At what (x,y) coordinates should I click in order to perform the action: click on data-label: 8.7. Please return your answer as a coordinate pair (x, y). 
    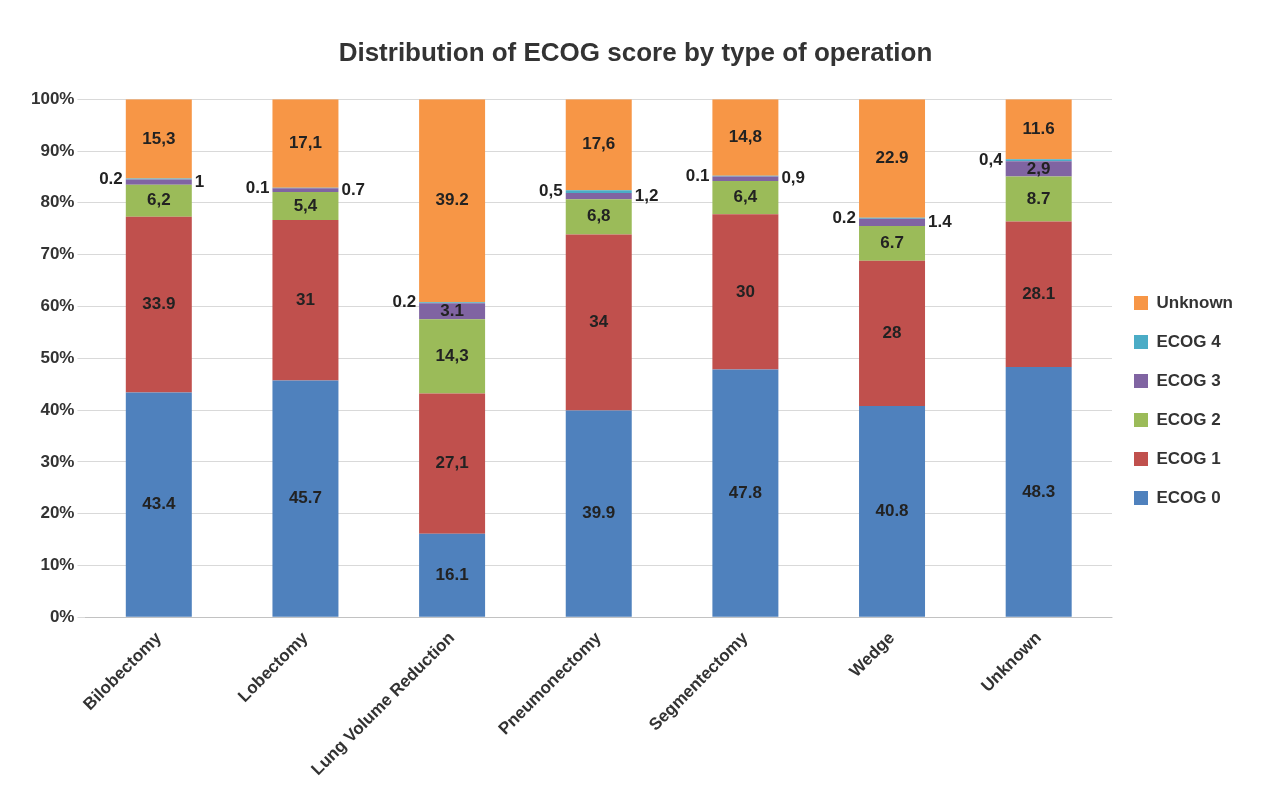
    Looking at the image, I should click on (1038, 198).